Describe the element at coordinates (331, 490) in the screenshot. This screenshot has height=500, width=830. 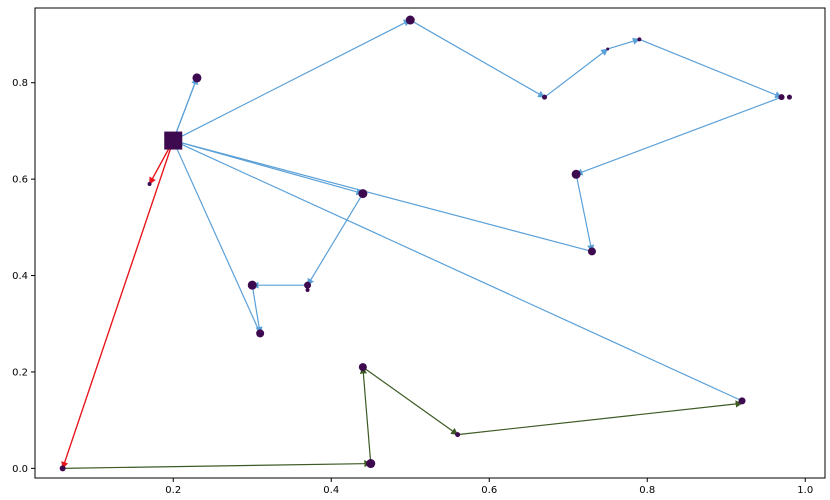
I see `x-tick-label: 0.4` at that location.